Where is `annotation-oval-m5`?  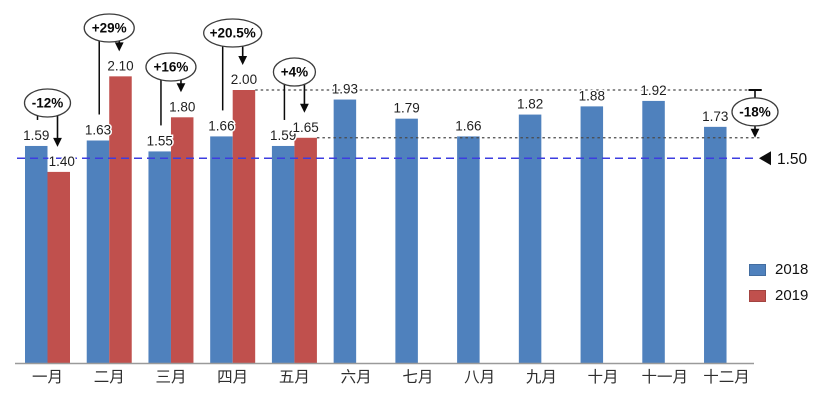 annotation-oval-m5 is located at coordinates (294, 72).